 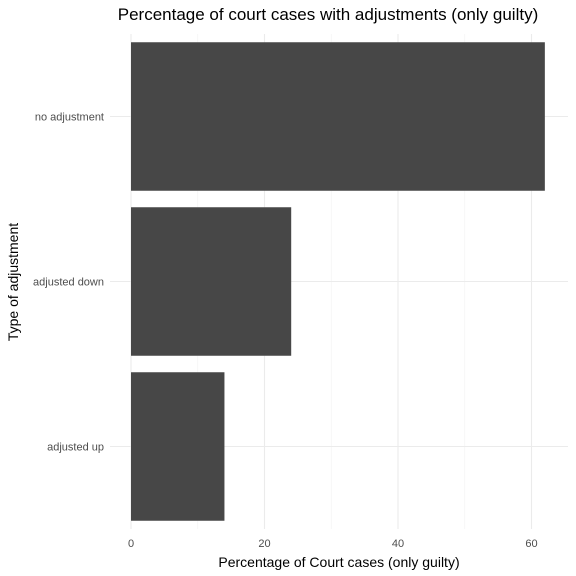 I want to click on x-tick-label: 40, so click(x=398, y=544).